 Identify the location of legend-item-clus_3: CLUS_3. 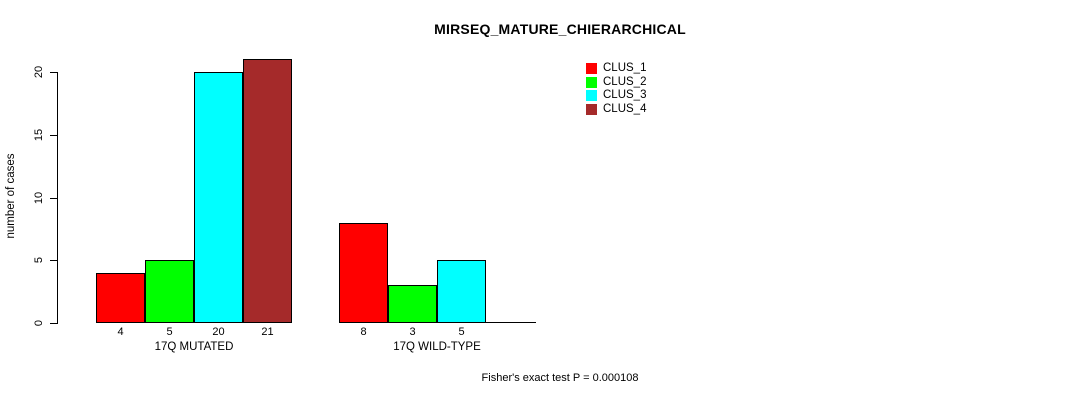
(616, 95).